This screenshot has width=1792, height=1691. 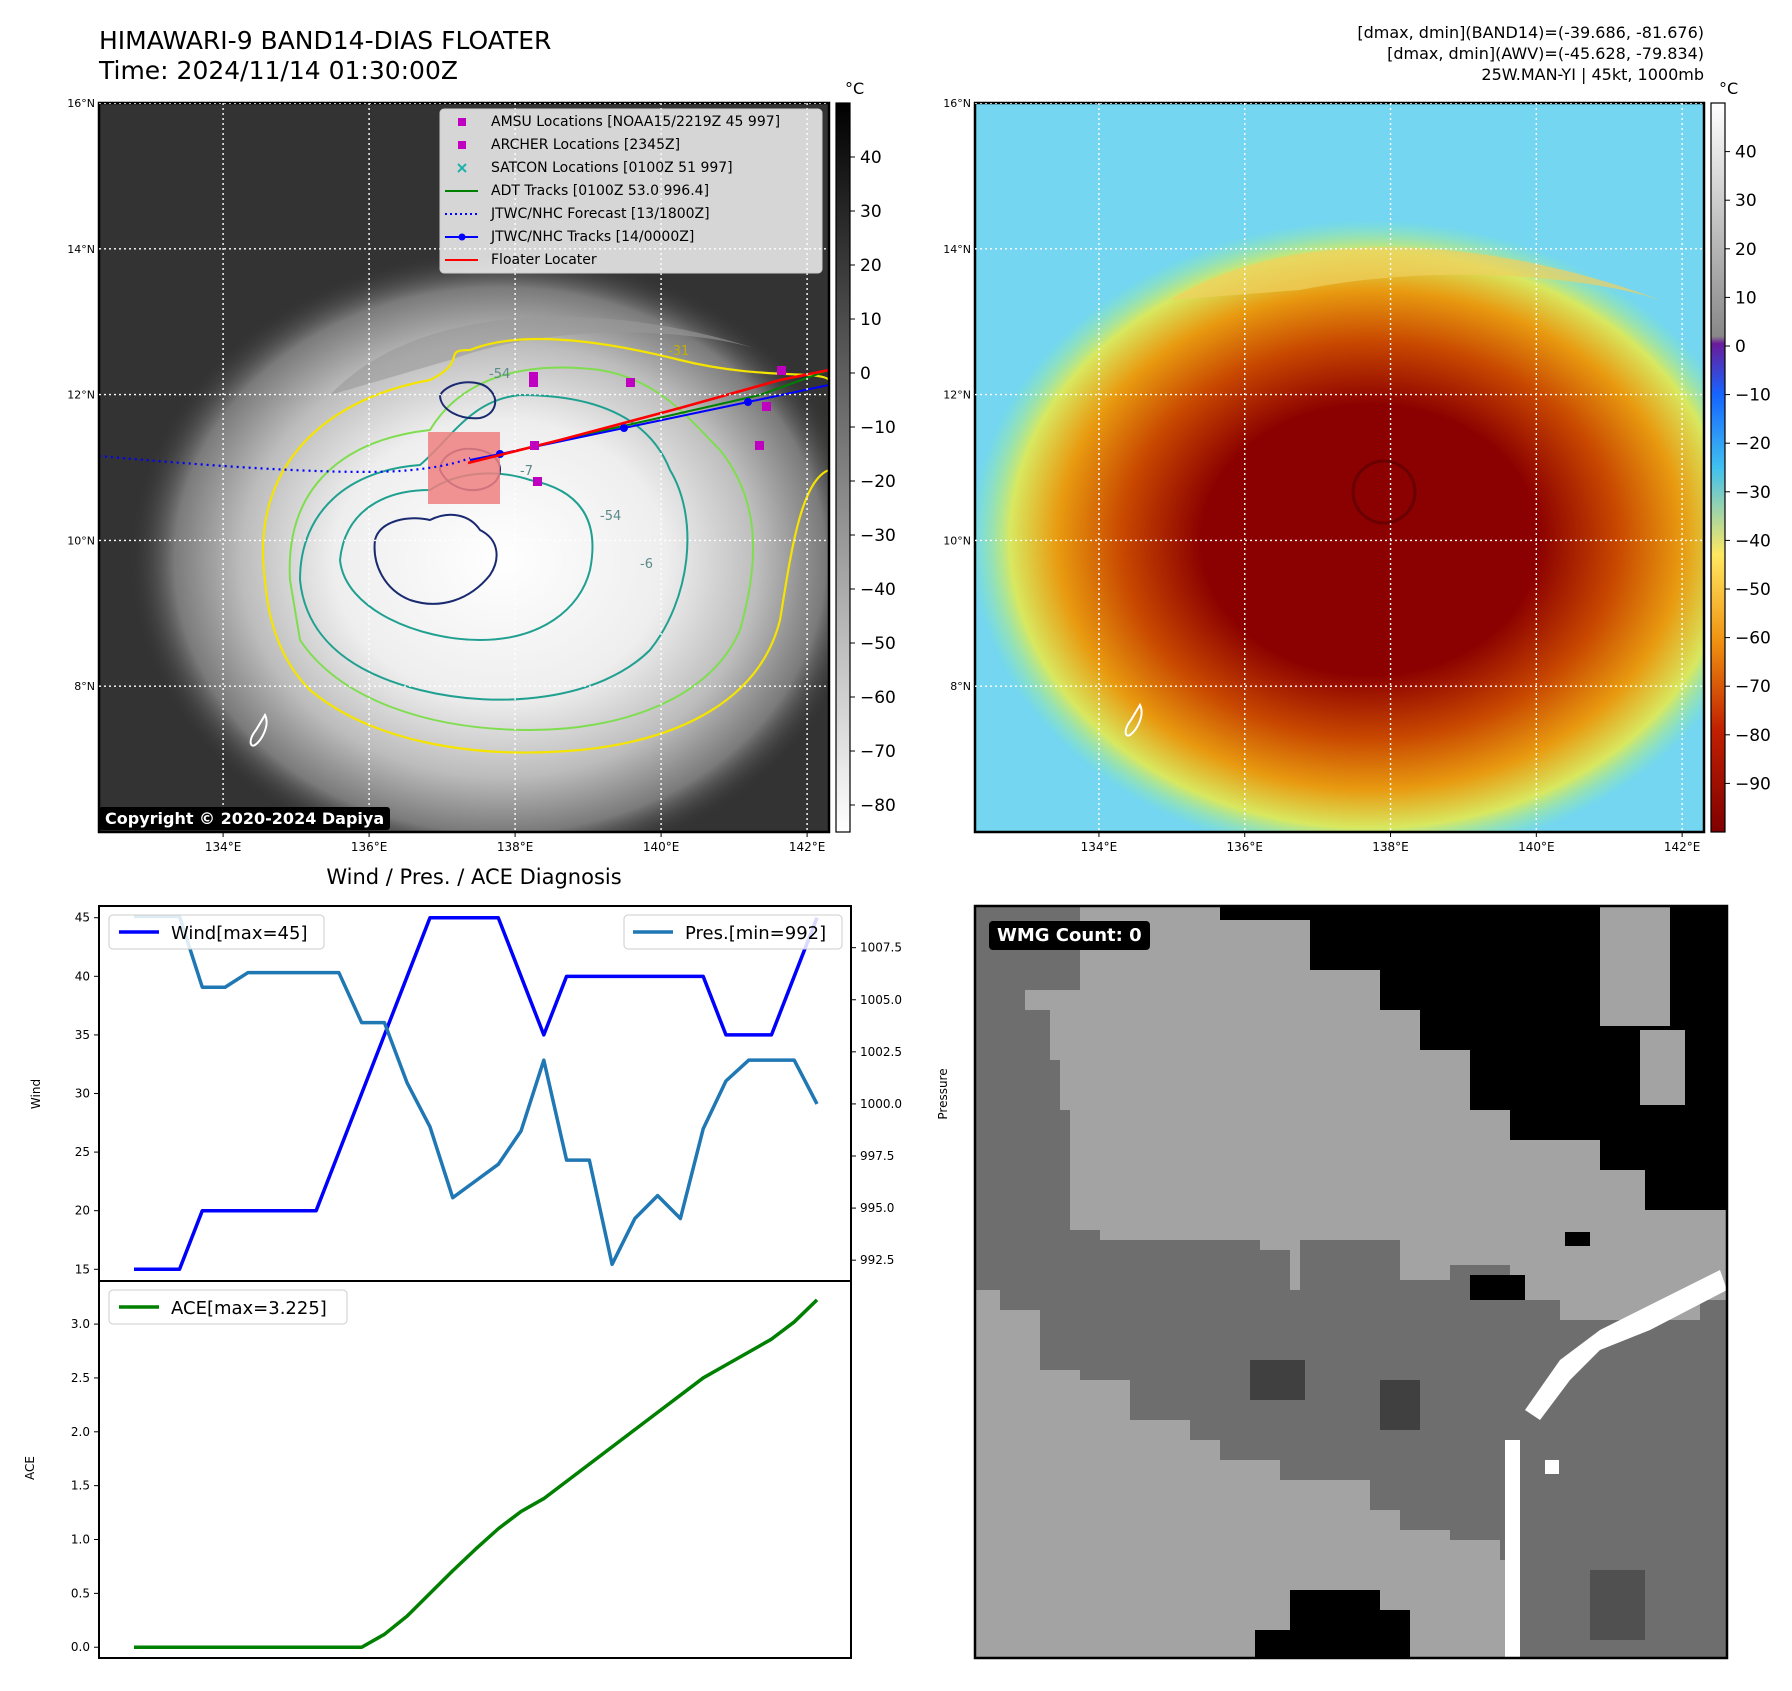 What do you see at coordinates (462, 237) in the screenshot?
I see `legend-marker-dot` at bounding box center [462, 237].